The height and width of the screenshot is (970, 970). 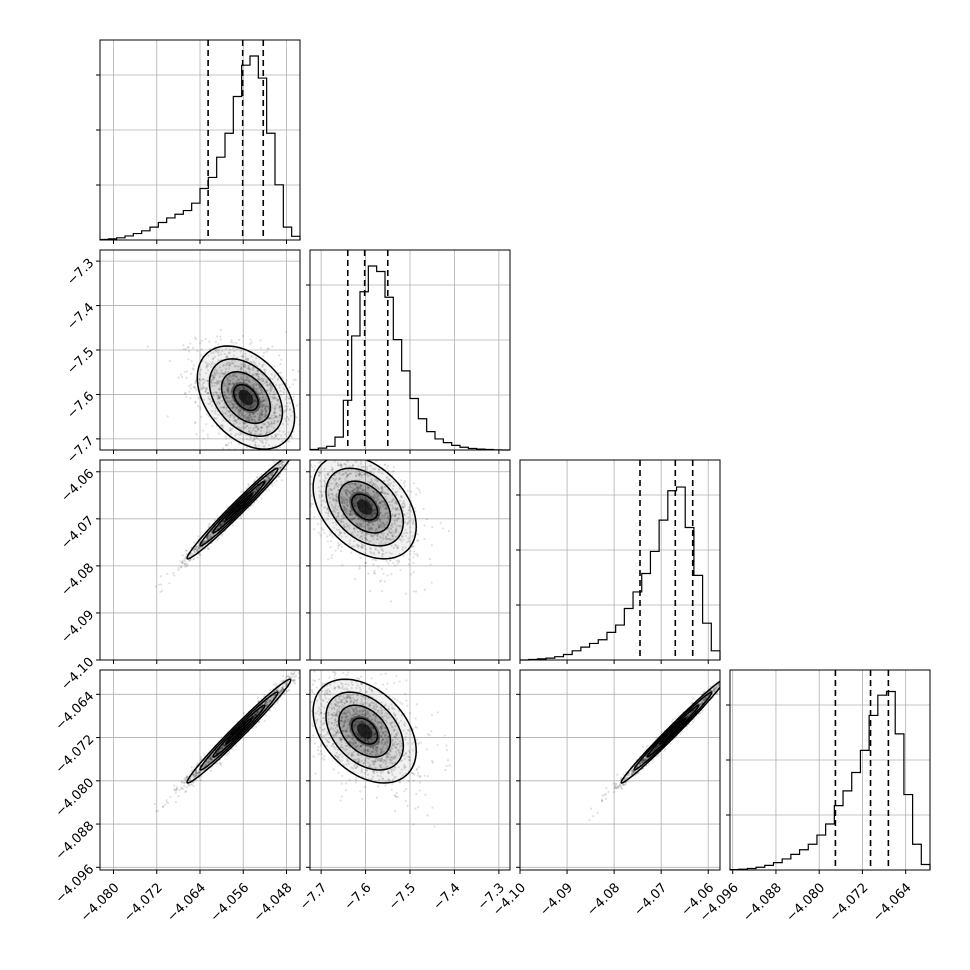 I want to click on x-tick-label: −4.056, so click(x=230, y=902).